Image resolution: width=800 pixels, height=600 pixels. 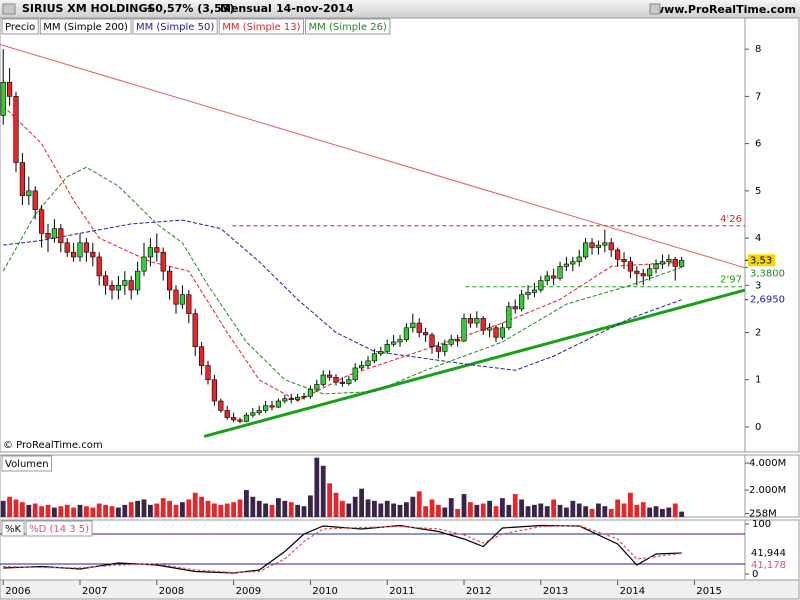 What do you see at coordinates (758, 96) in the screenshot?
I see `y-tick-label: 7` at bounding box center [758, 96].